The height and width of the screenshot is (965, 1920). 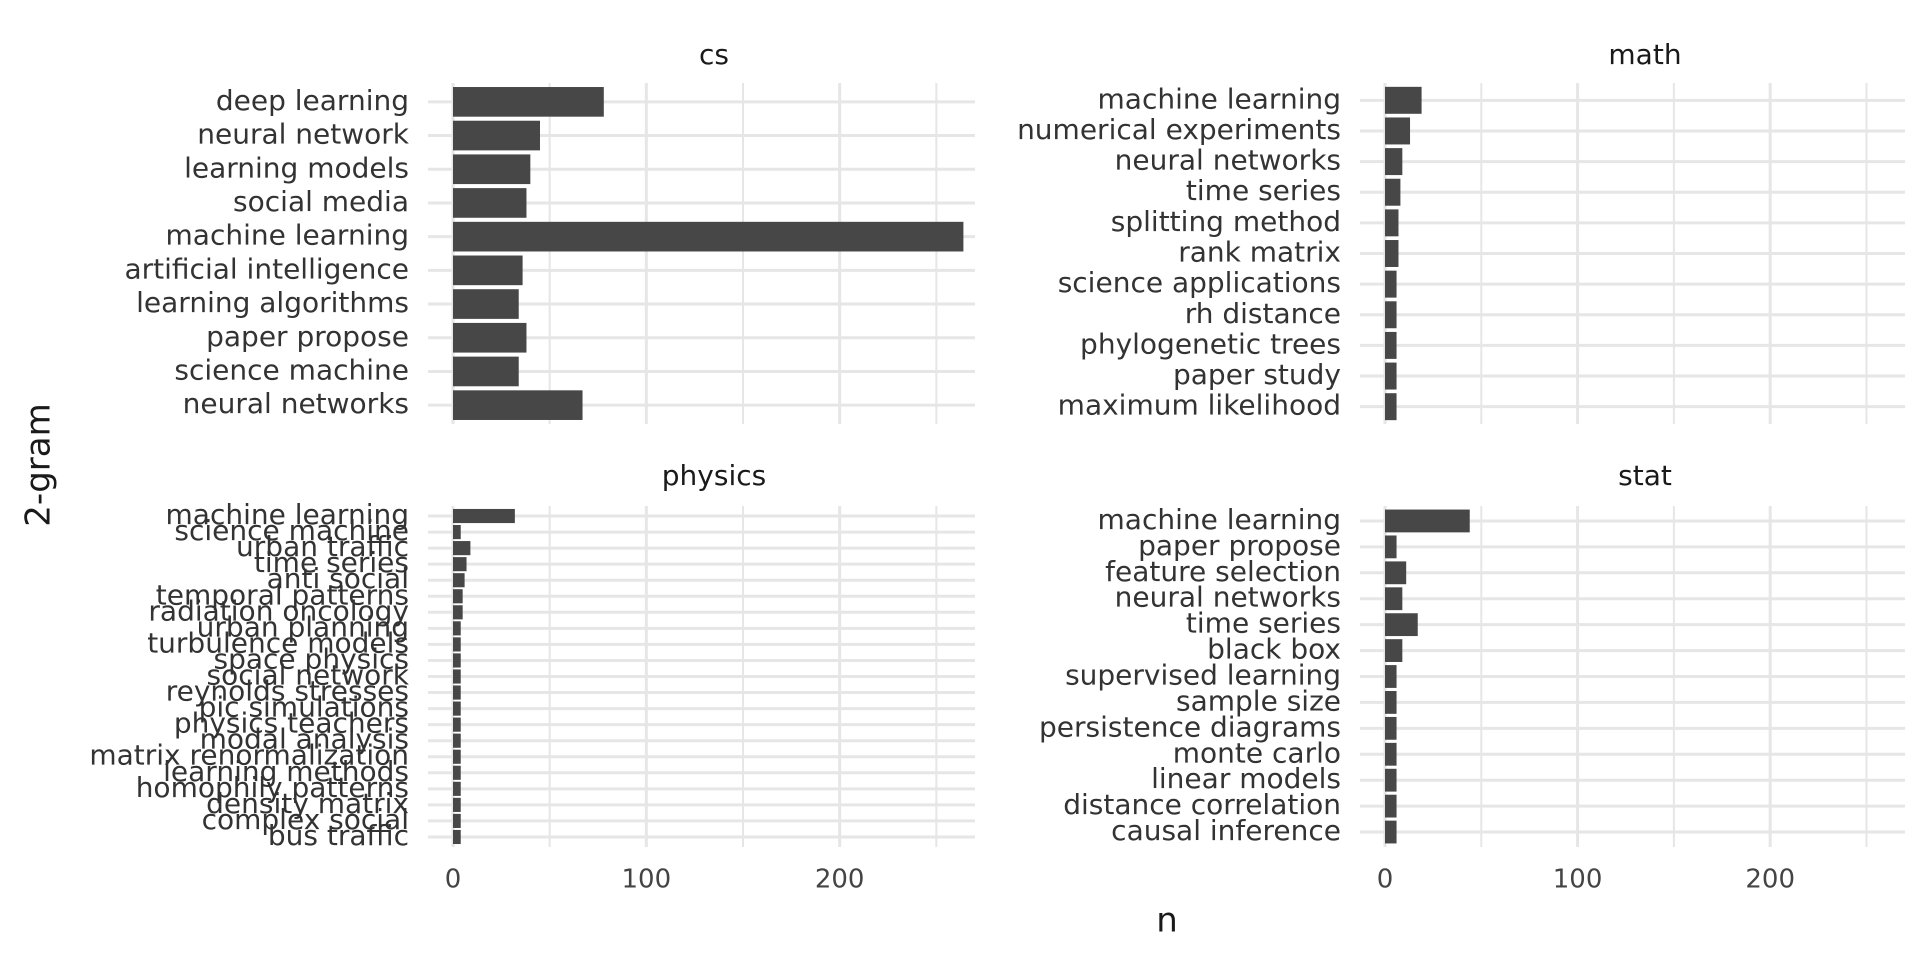 I want to click on bar-paper-study, so click(x=1391, y=376).